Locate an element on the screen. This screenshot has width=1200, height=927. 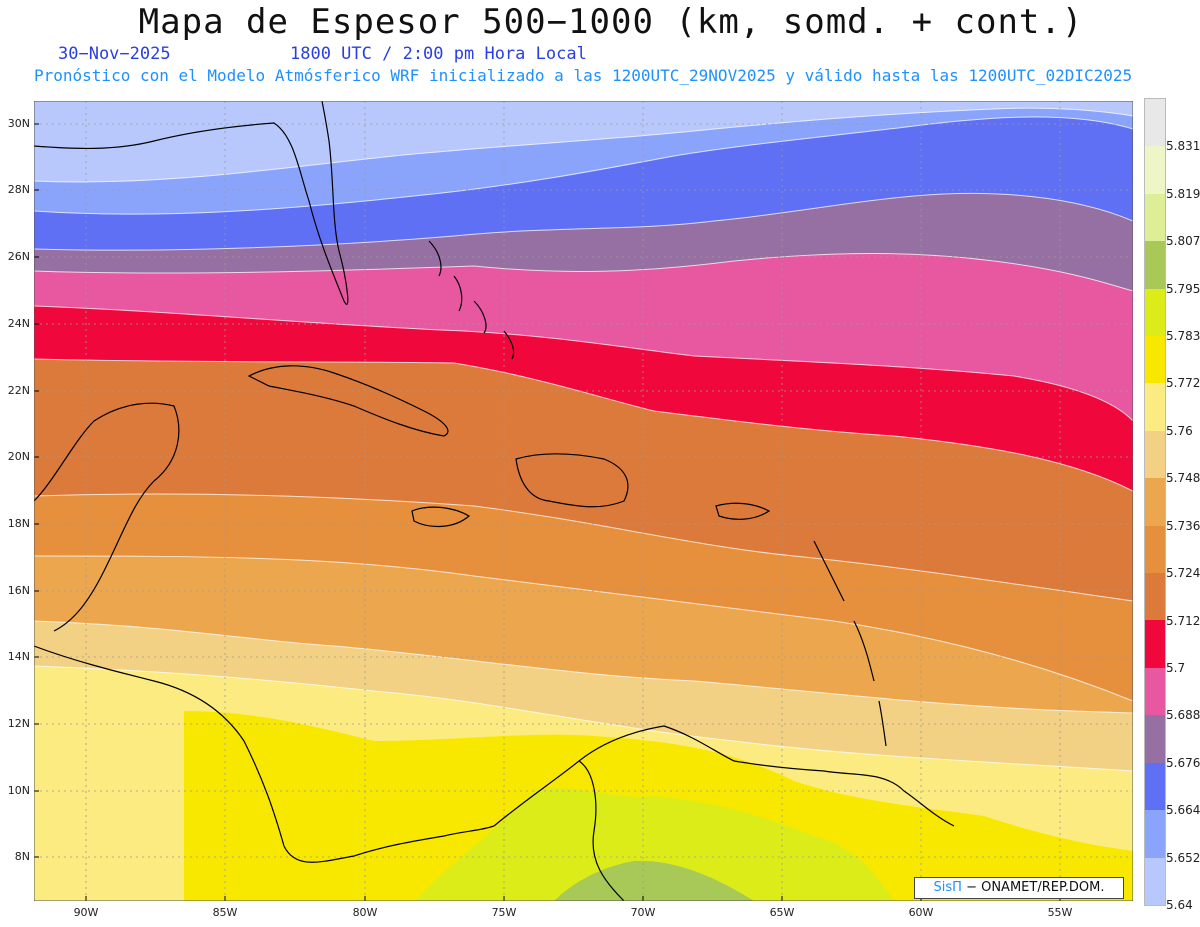
colorbar-label: 5.652 is located at coordinates (1183, 857).